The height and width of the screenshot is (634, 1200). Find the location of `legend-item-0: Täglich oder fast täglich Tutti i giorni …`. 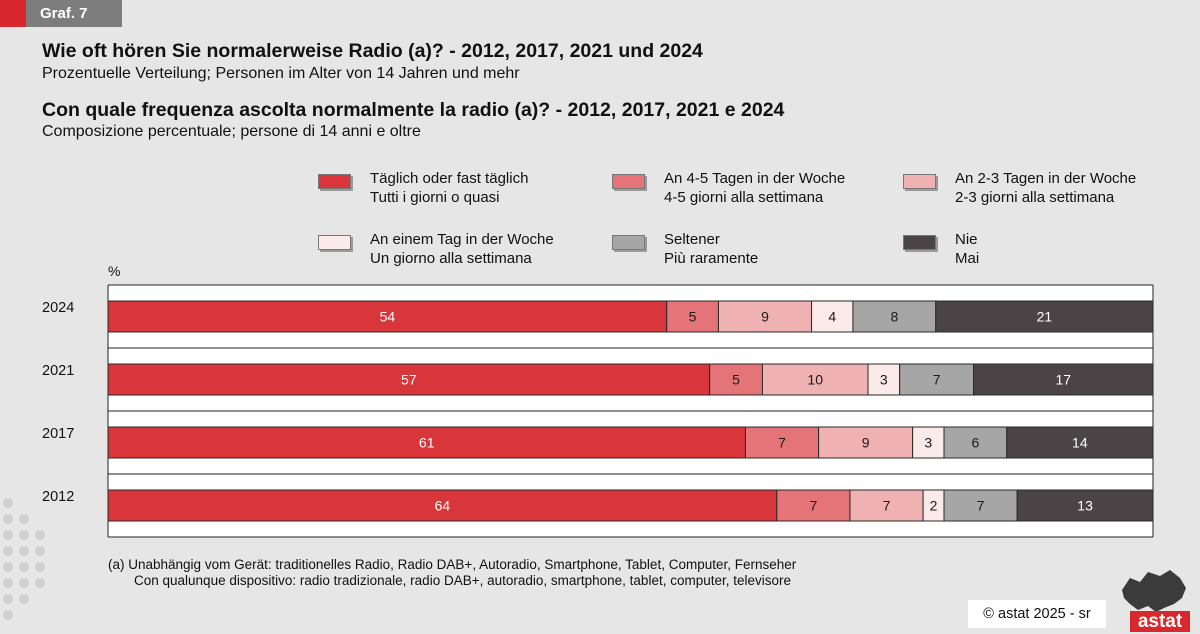

legend-item-0: Täglich oder fast täglich Tutti i giorni … is located at coordinates (449, 188).